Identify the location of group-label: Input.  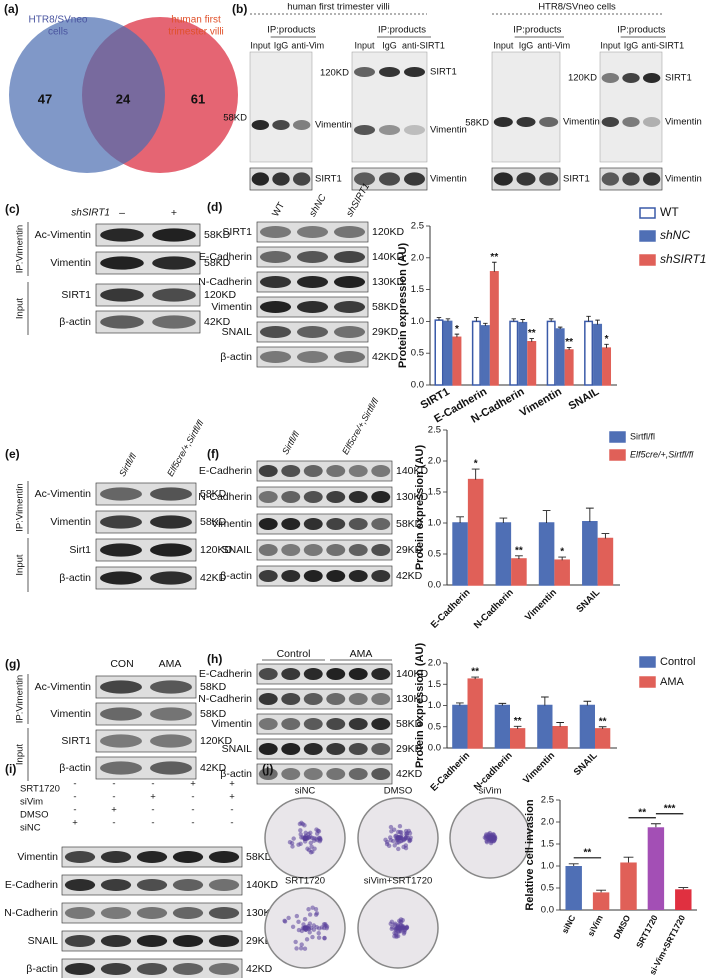
(20, 754).